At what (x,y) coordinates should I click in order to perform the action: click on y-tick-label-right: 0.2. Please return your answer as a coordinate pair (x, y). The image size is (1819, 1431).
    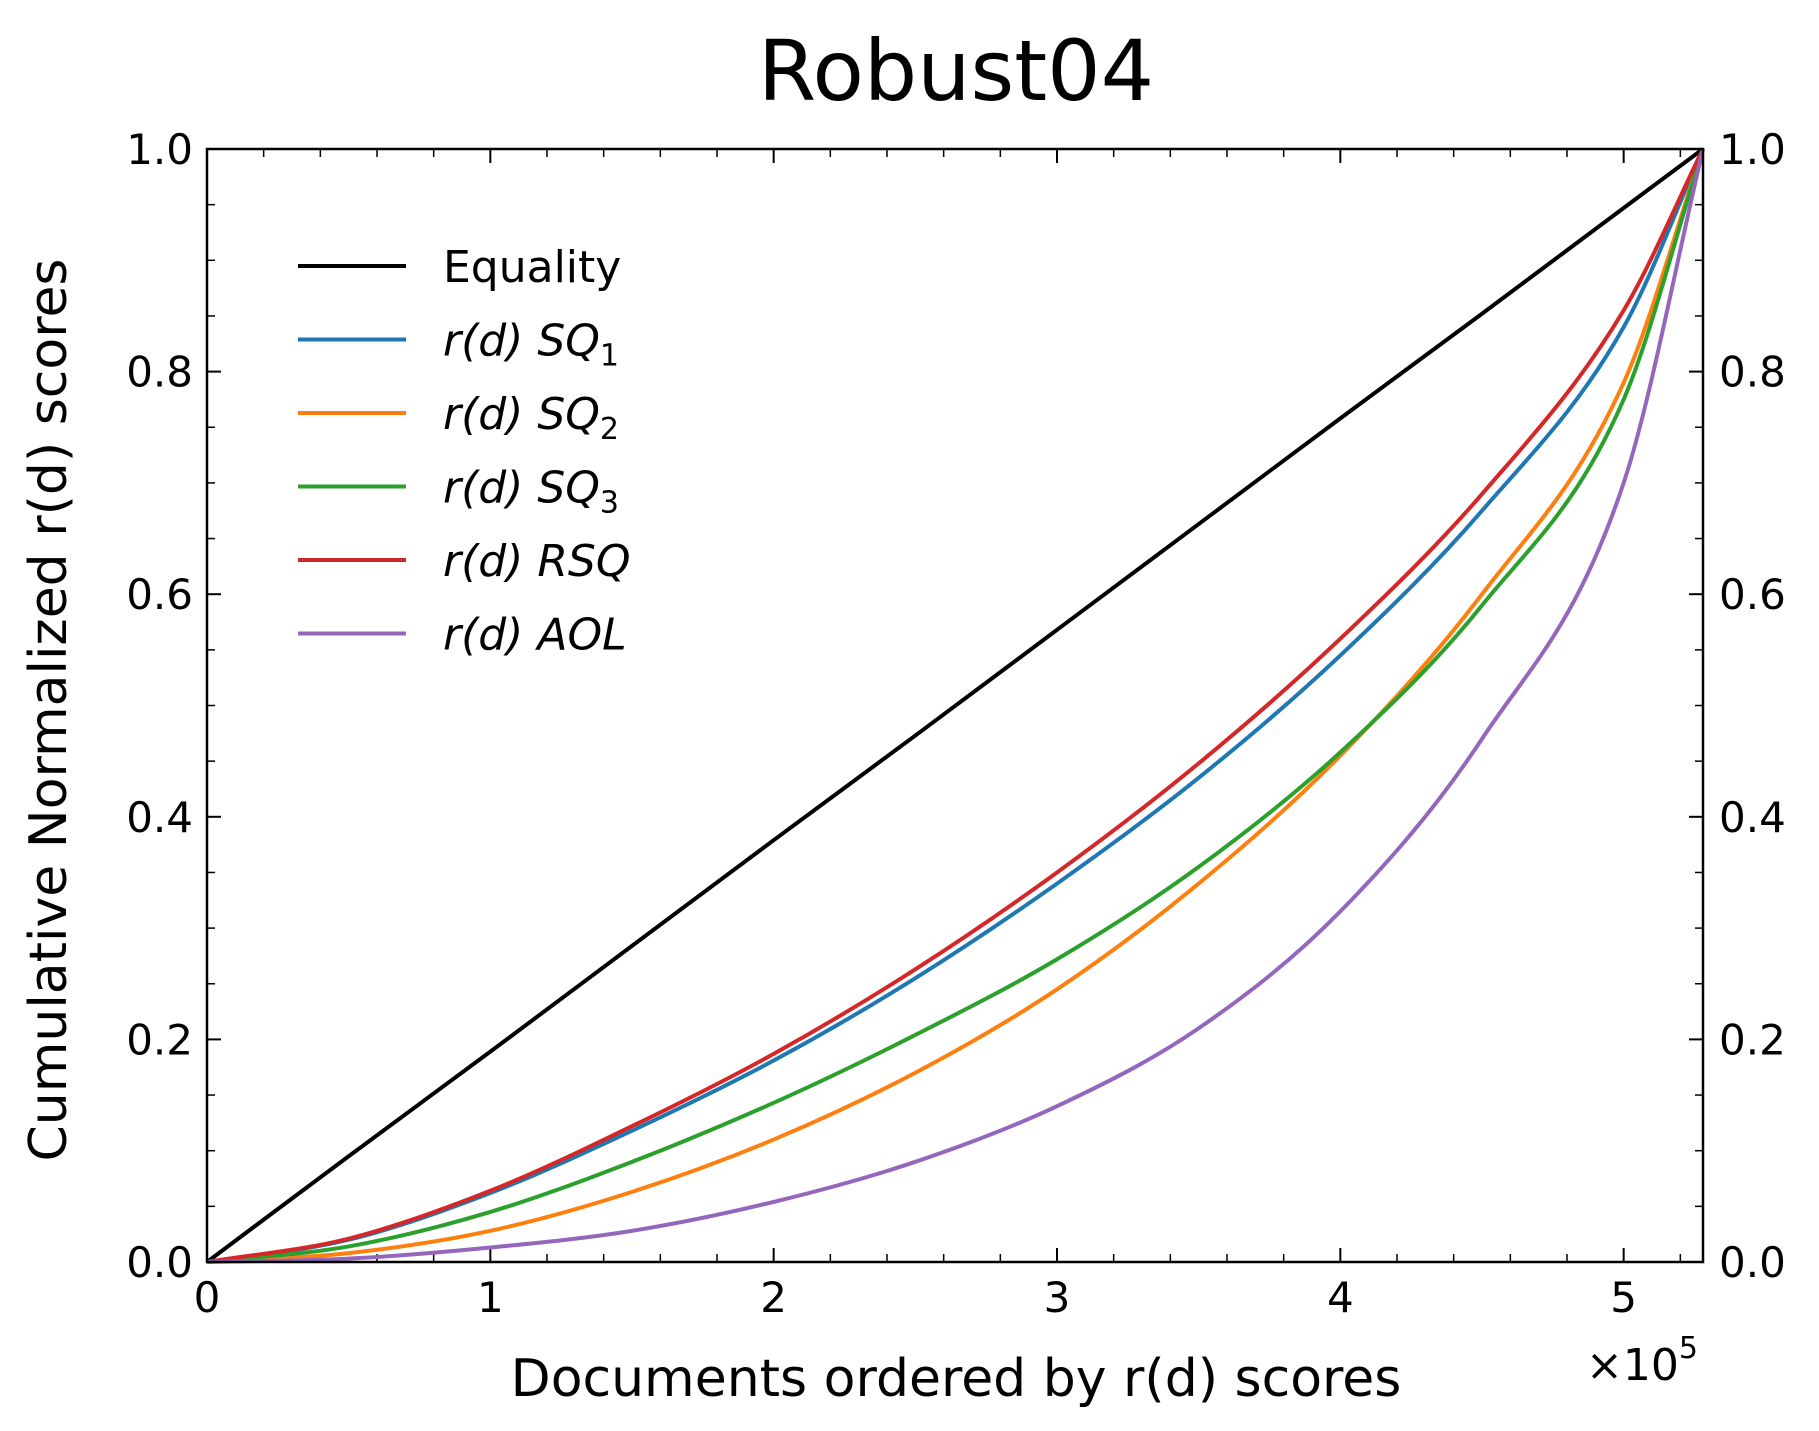
    Looking at the image, I should click on (1752, 1039).